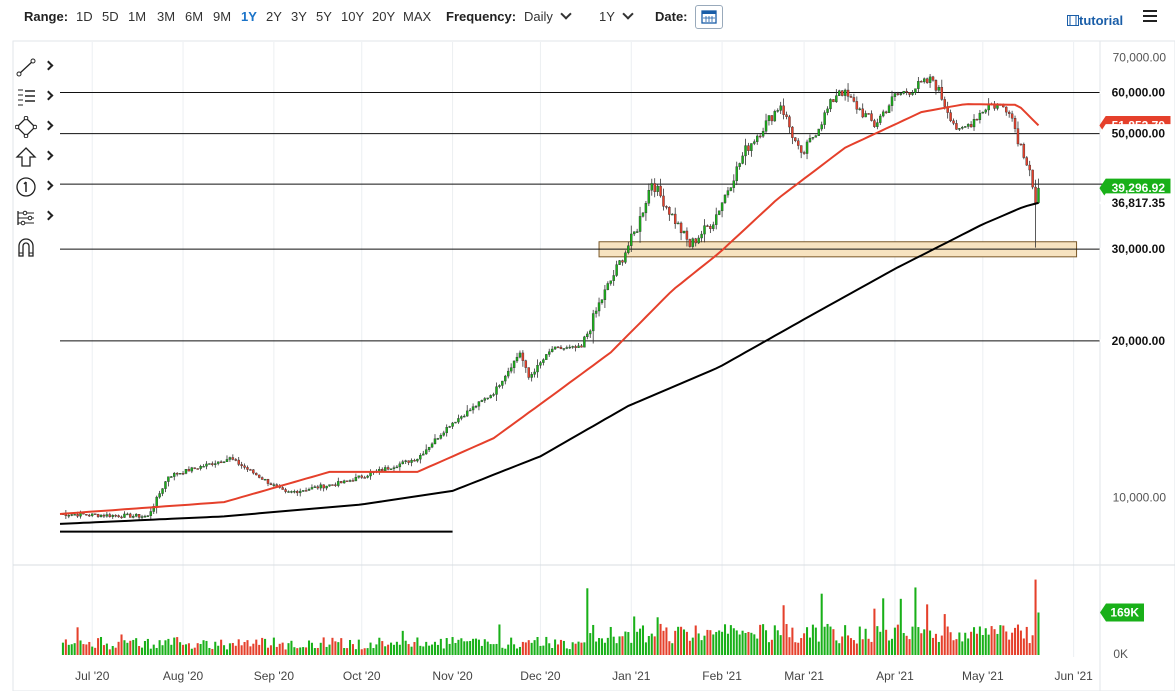  I want to click on y-tick-label: 70,000.00, so click(1140, 58).